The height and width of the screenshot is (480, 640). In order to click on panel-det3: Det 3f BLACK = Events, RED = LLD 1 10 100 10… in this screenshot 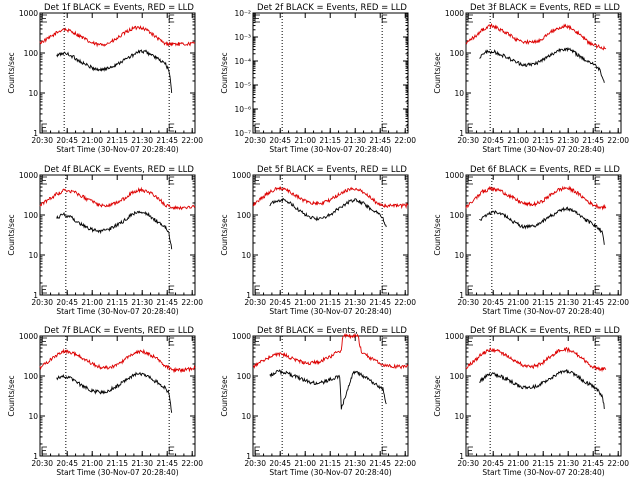, I will do `click(531, 78)`.